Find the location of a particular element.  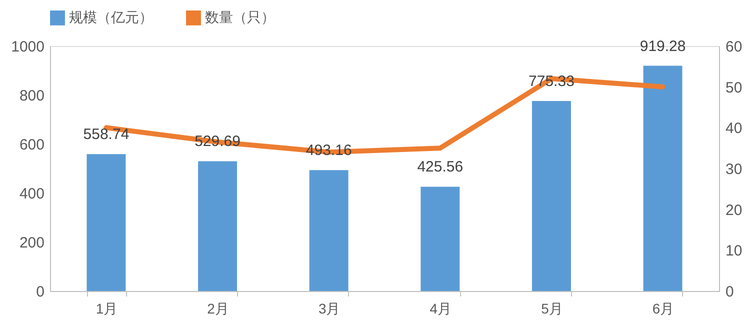

x-tick-label: 3月 is located at coordinates (329, 308).